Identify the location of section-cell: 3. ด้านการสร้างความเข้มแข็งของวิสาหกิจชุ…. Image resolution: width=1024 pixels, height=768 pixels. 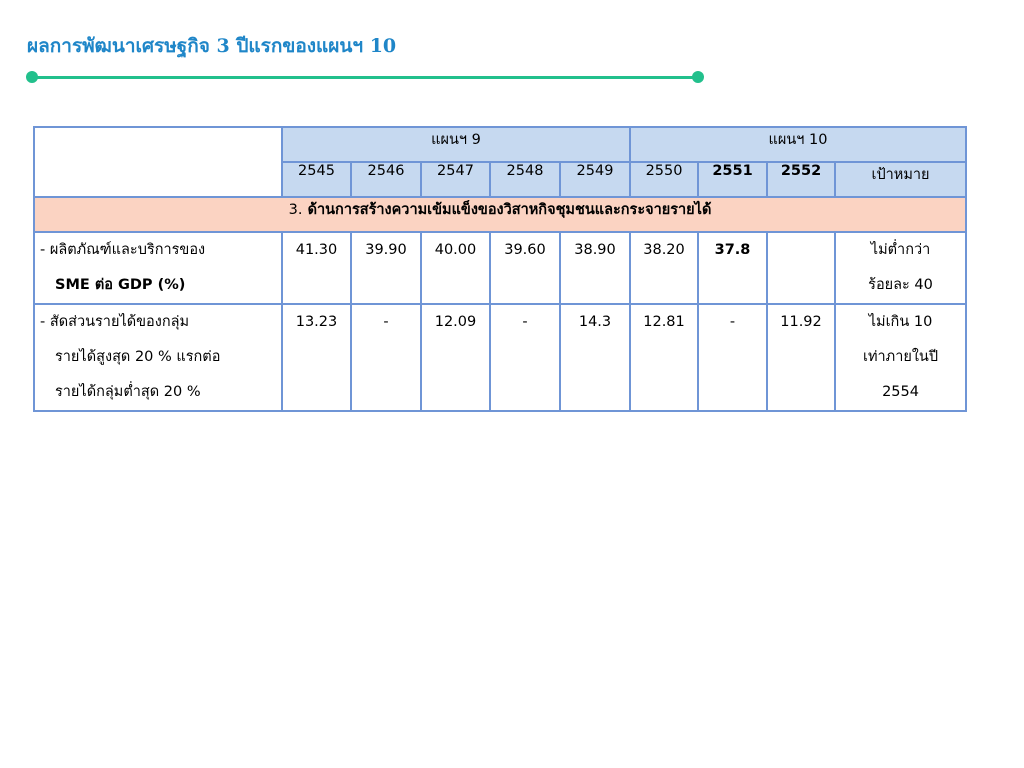
(500, 214).